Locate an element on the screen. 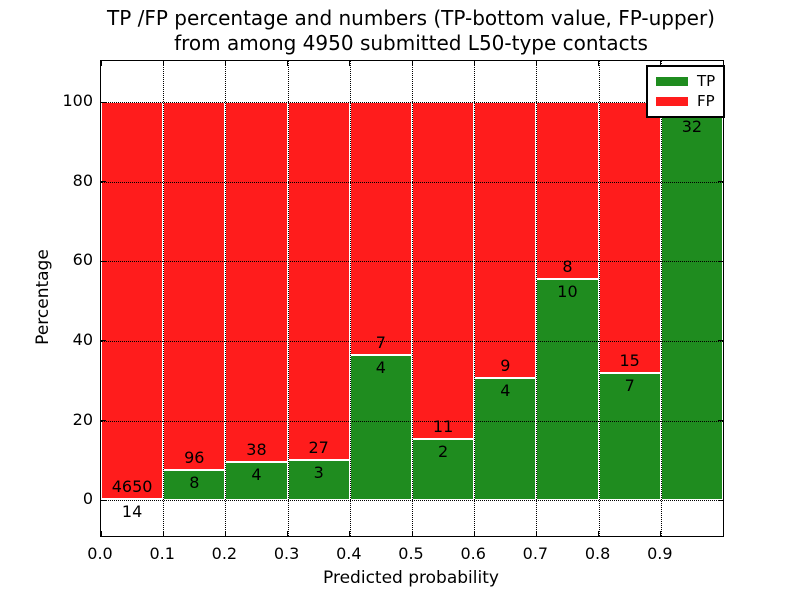  fp-count-label: 7 is located at coordinates (380, 343).